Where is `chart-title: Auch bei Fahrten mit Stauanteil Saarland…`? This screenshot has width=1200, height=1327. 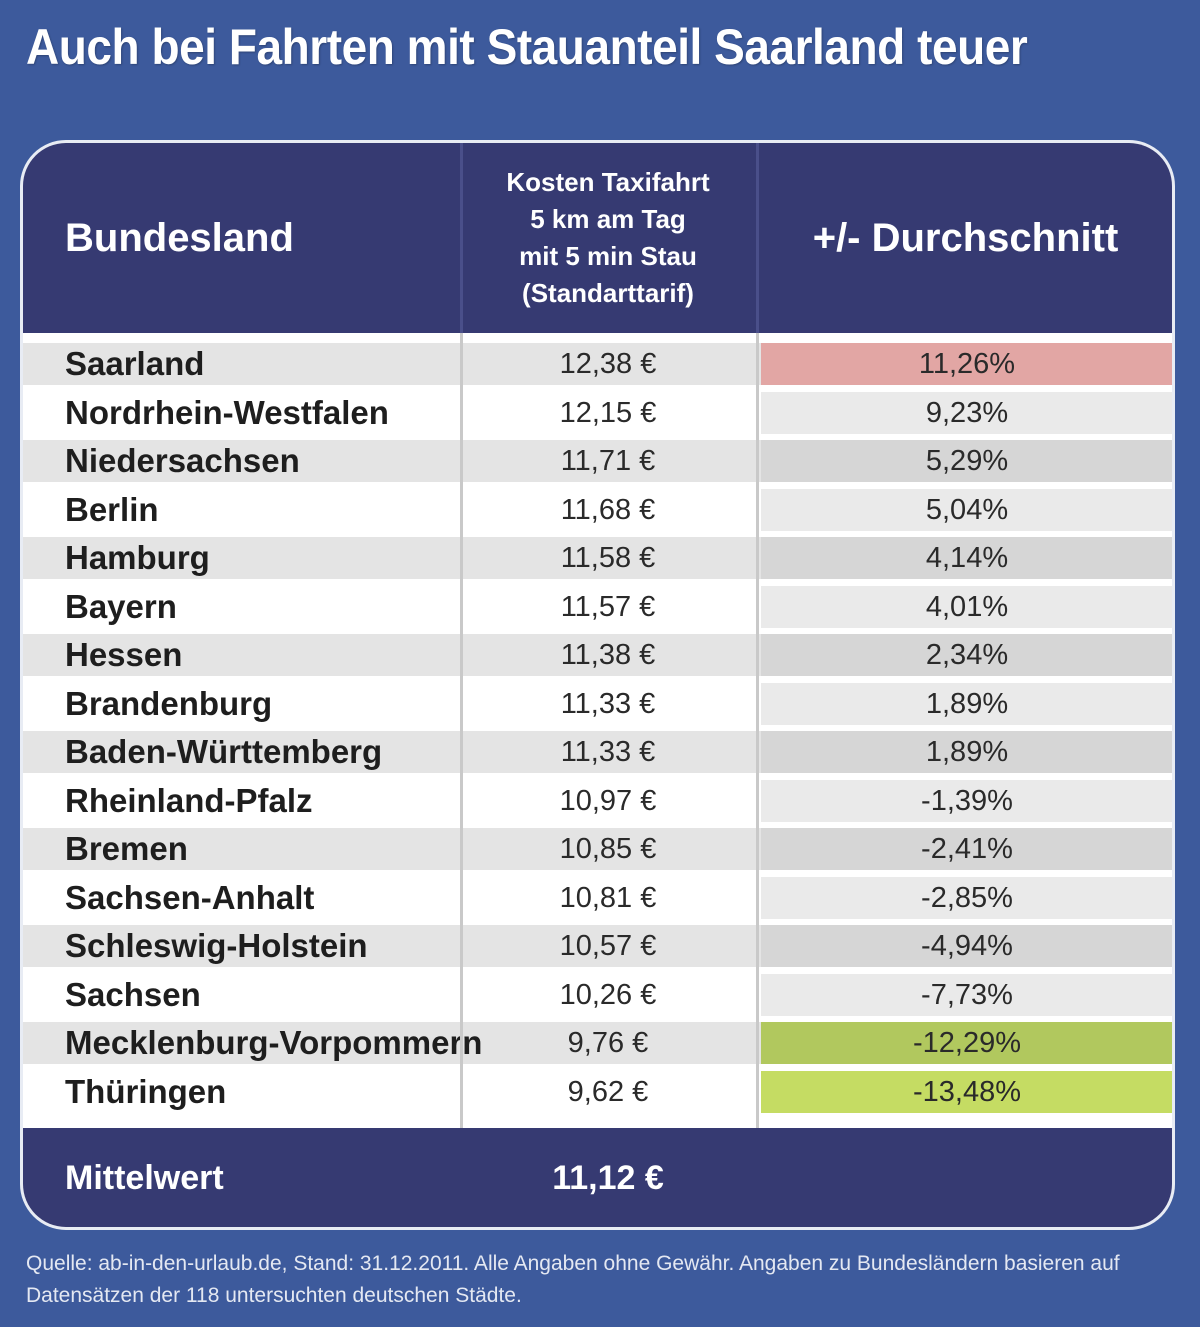
chart-title: Auch bei Fahrten mit Stauanteil Saarland… is located at coordinates (527, 47).